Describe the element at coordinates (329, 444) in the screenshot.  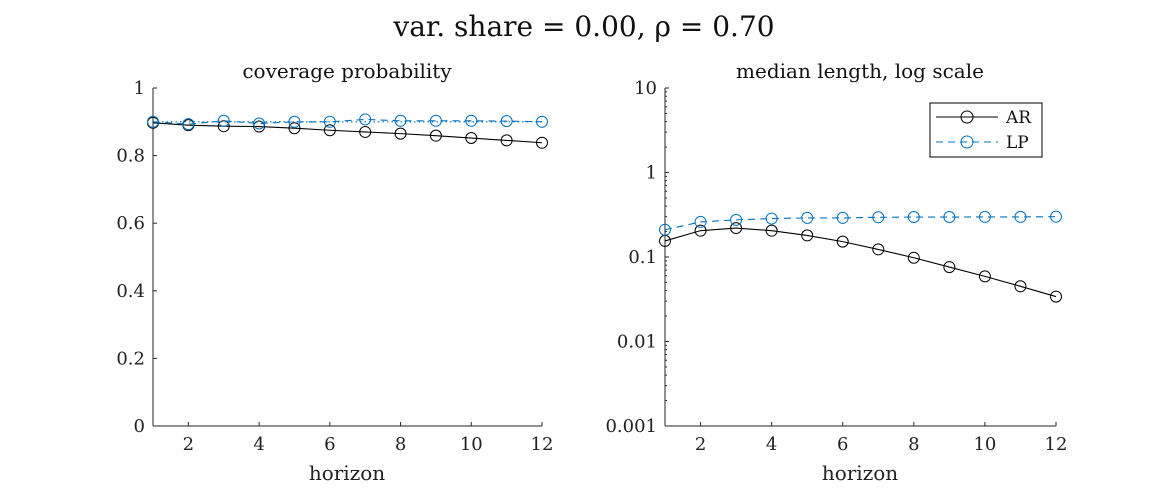
I see `x-tick-label-coverage: 6` at that location.